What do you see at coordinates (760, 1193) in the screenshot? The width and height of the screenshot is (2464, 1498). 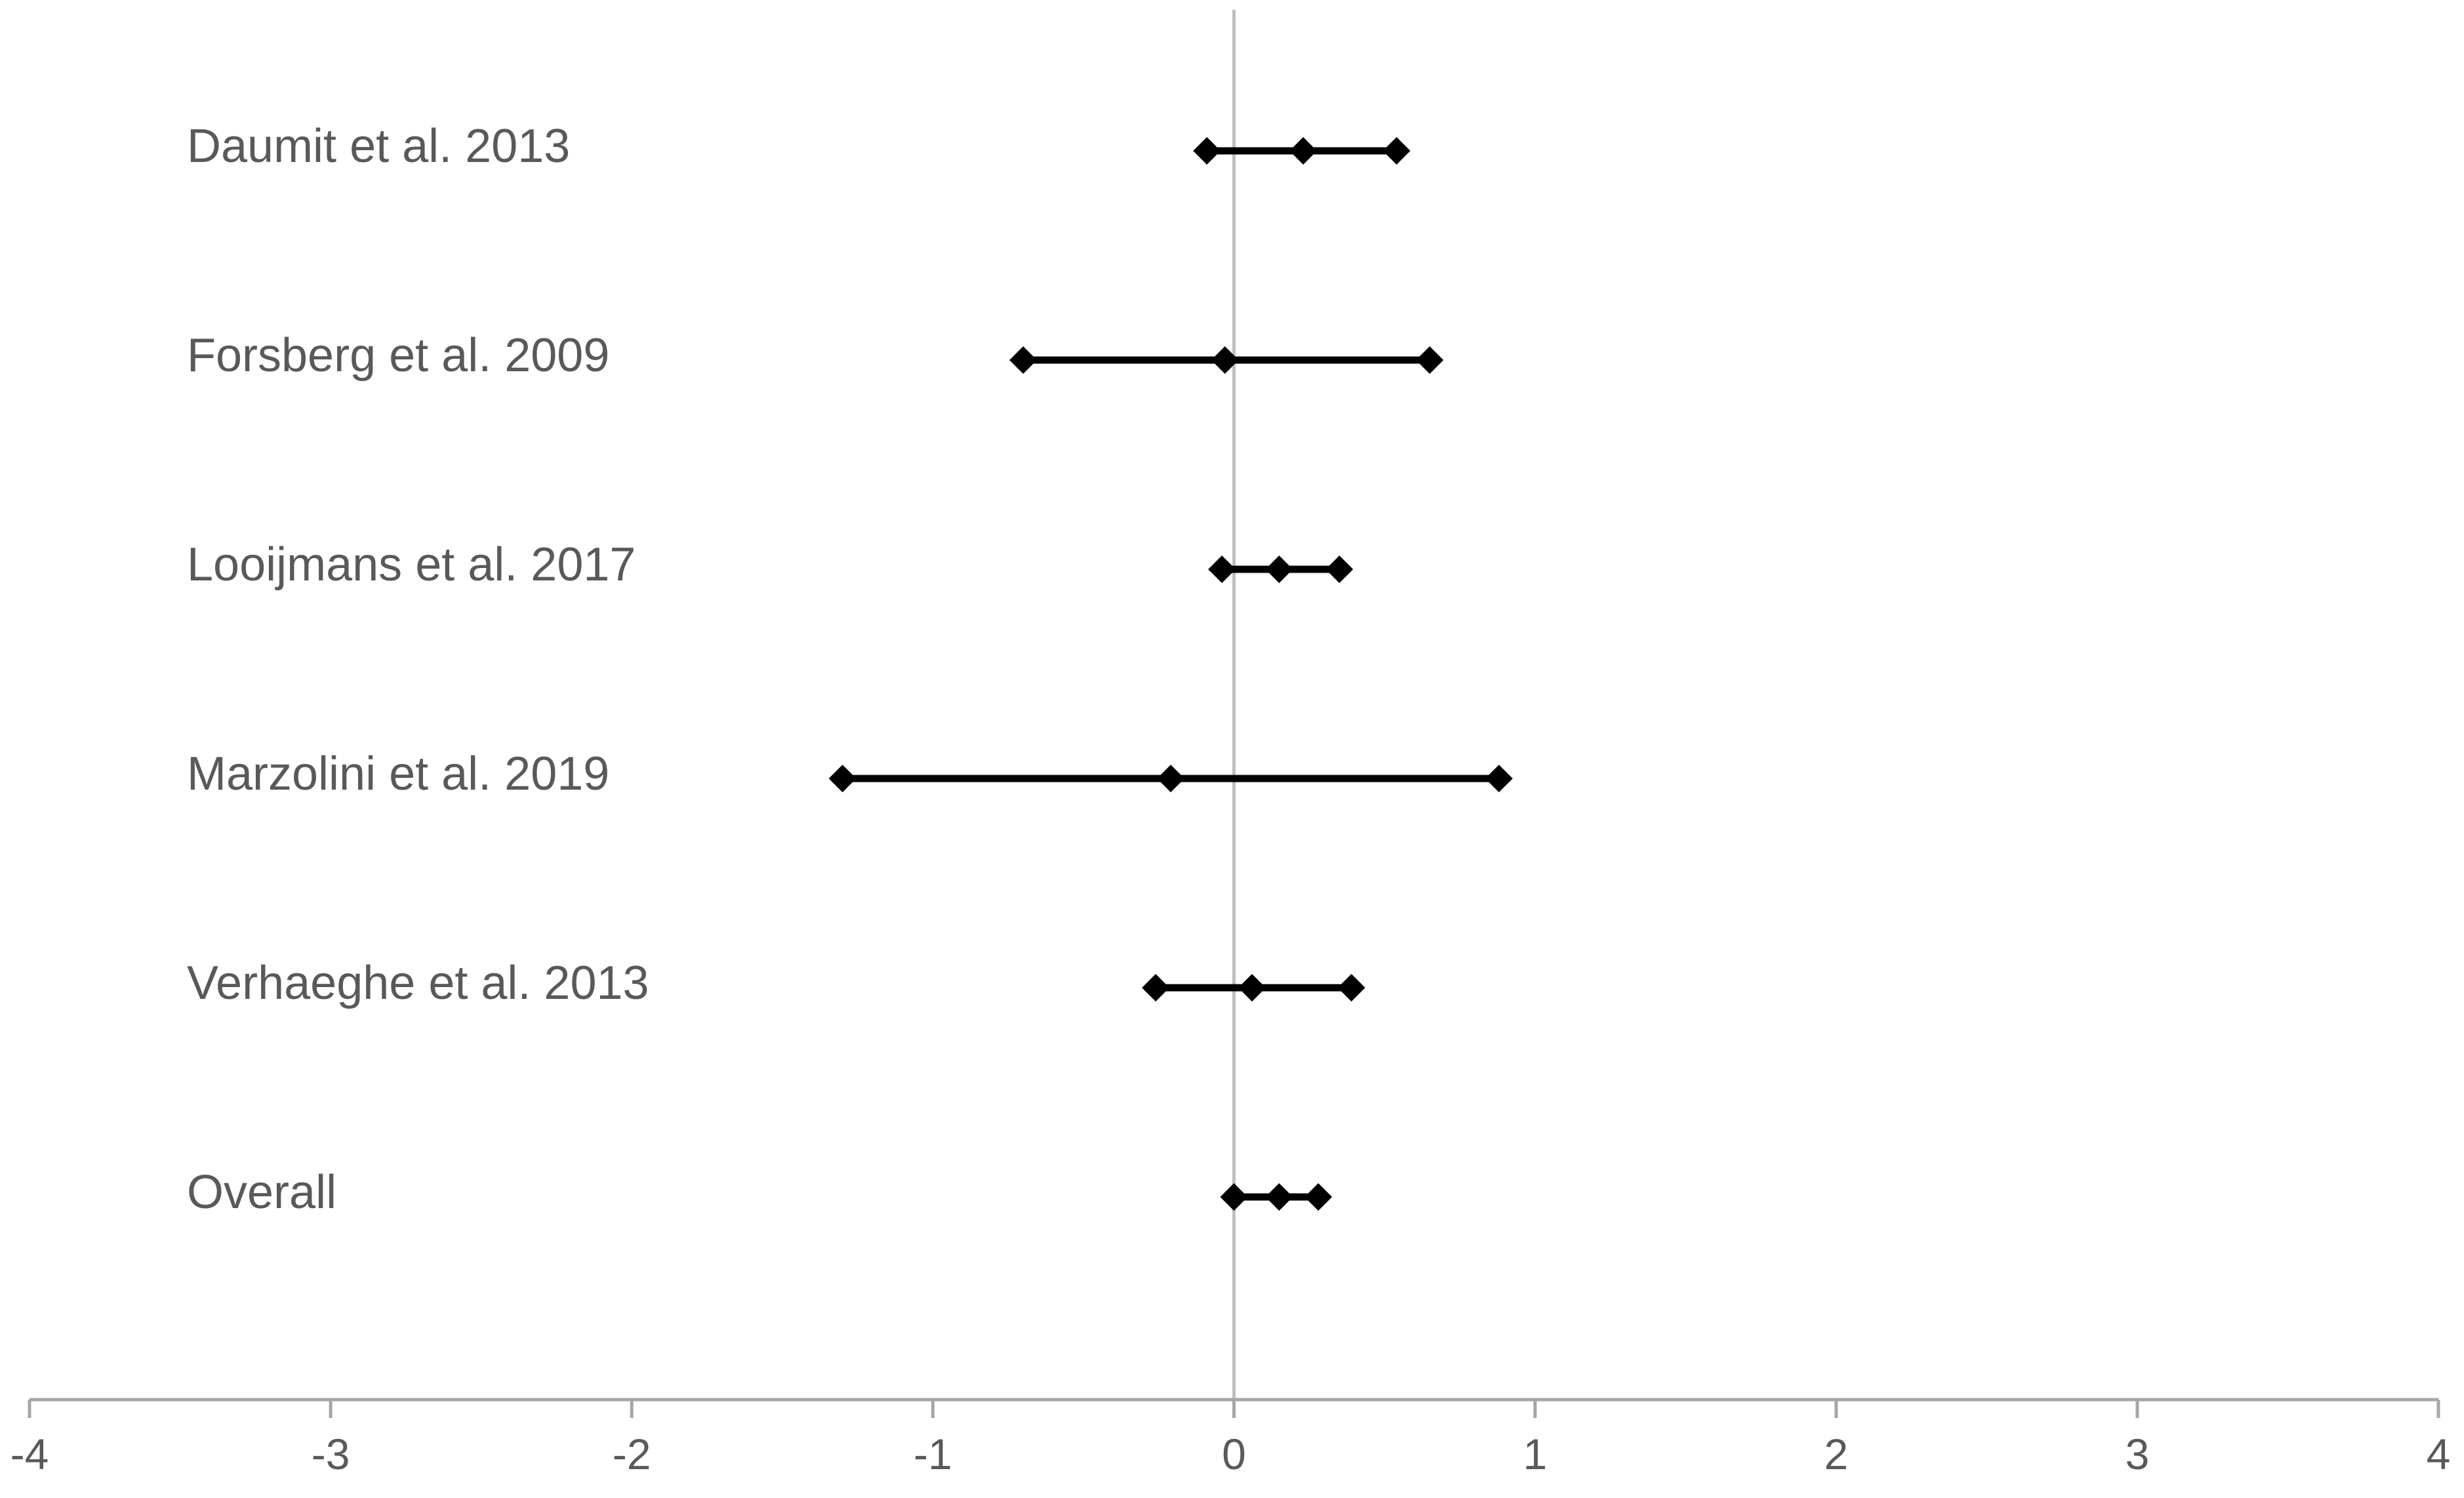 I see `study-row: Overall` at bounding box center [760, 1193].